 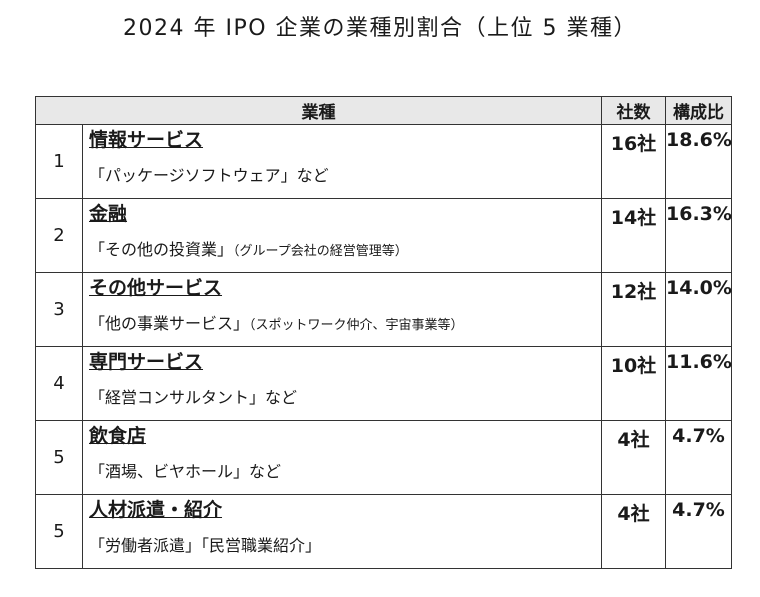 What do you see at coordinates (108, 214) in the screenshot?
I see `industry-name: 金融` at bounding box center [108, 214].